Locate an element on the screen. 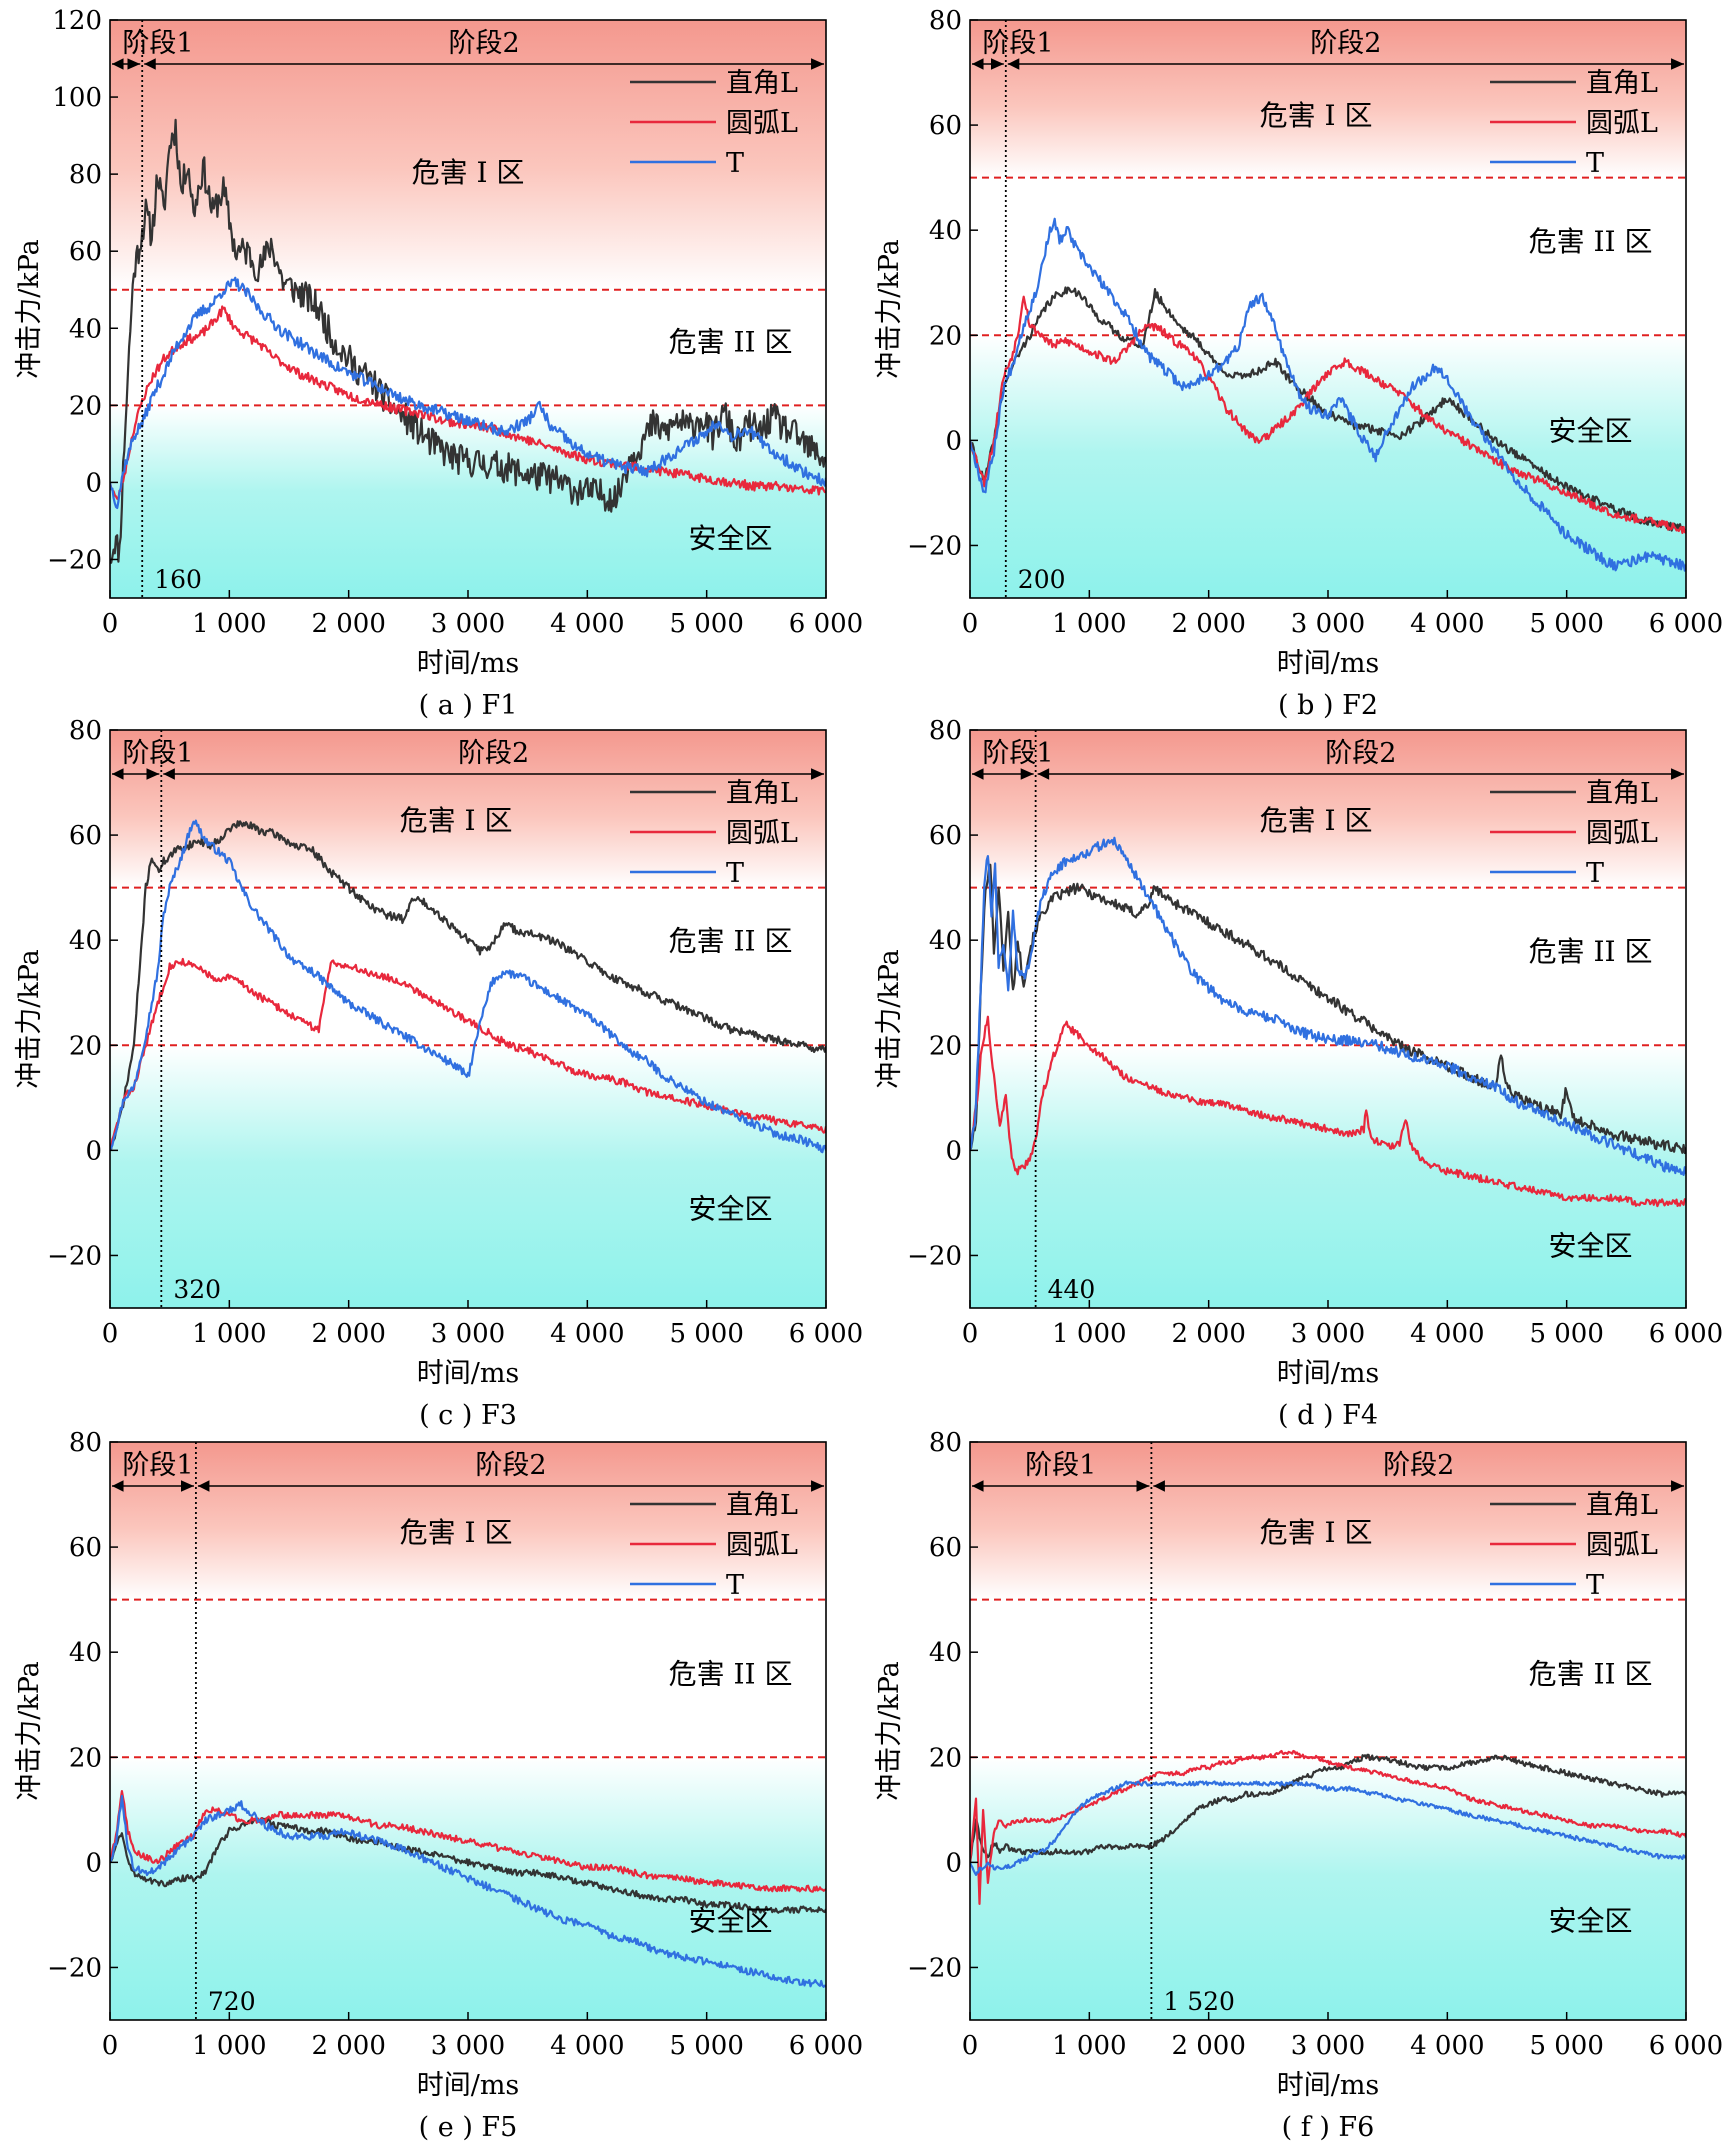 The image size is (1724, 2156). y-tick-label: 100 is located at coordinates (77, 98).